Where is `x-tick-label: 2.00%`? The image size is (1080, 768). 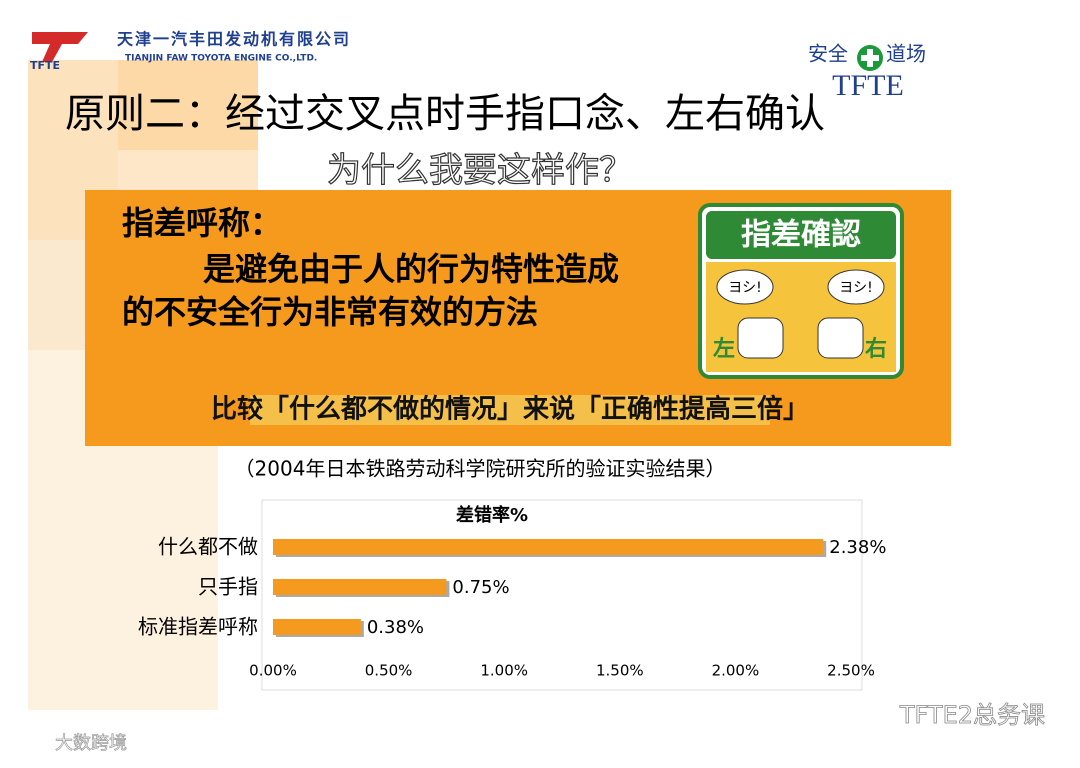
x-tick-label: 2.00% is located at coordinates (736, 671).